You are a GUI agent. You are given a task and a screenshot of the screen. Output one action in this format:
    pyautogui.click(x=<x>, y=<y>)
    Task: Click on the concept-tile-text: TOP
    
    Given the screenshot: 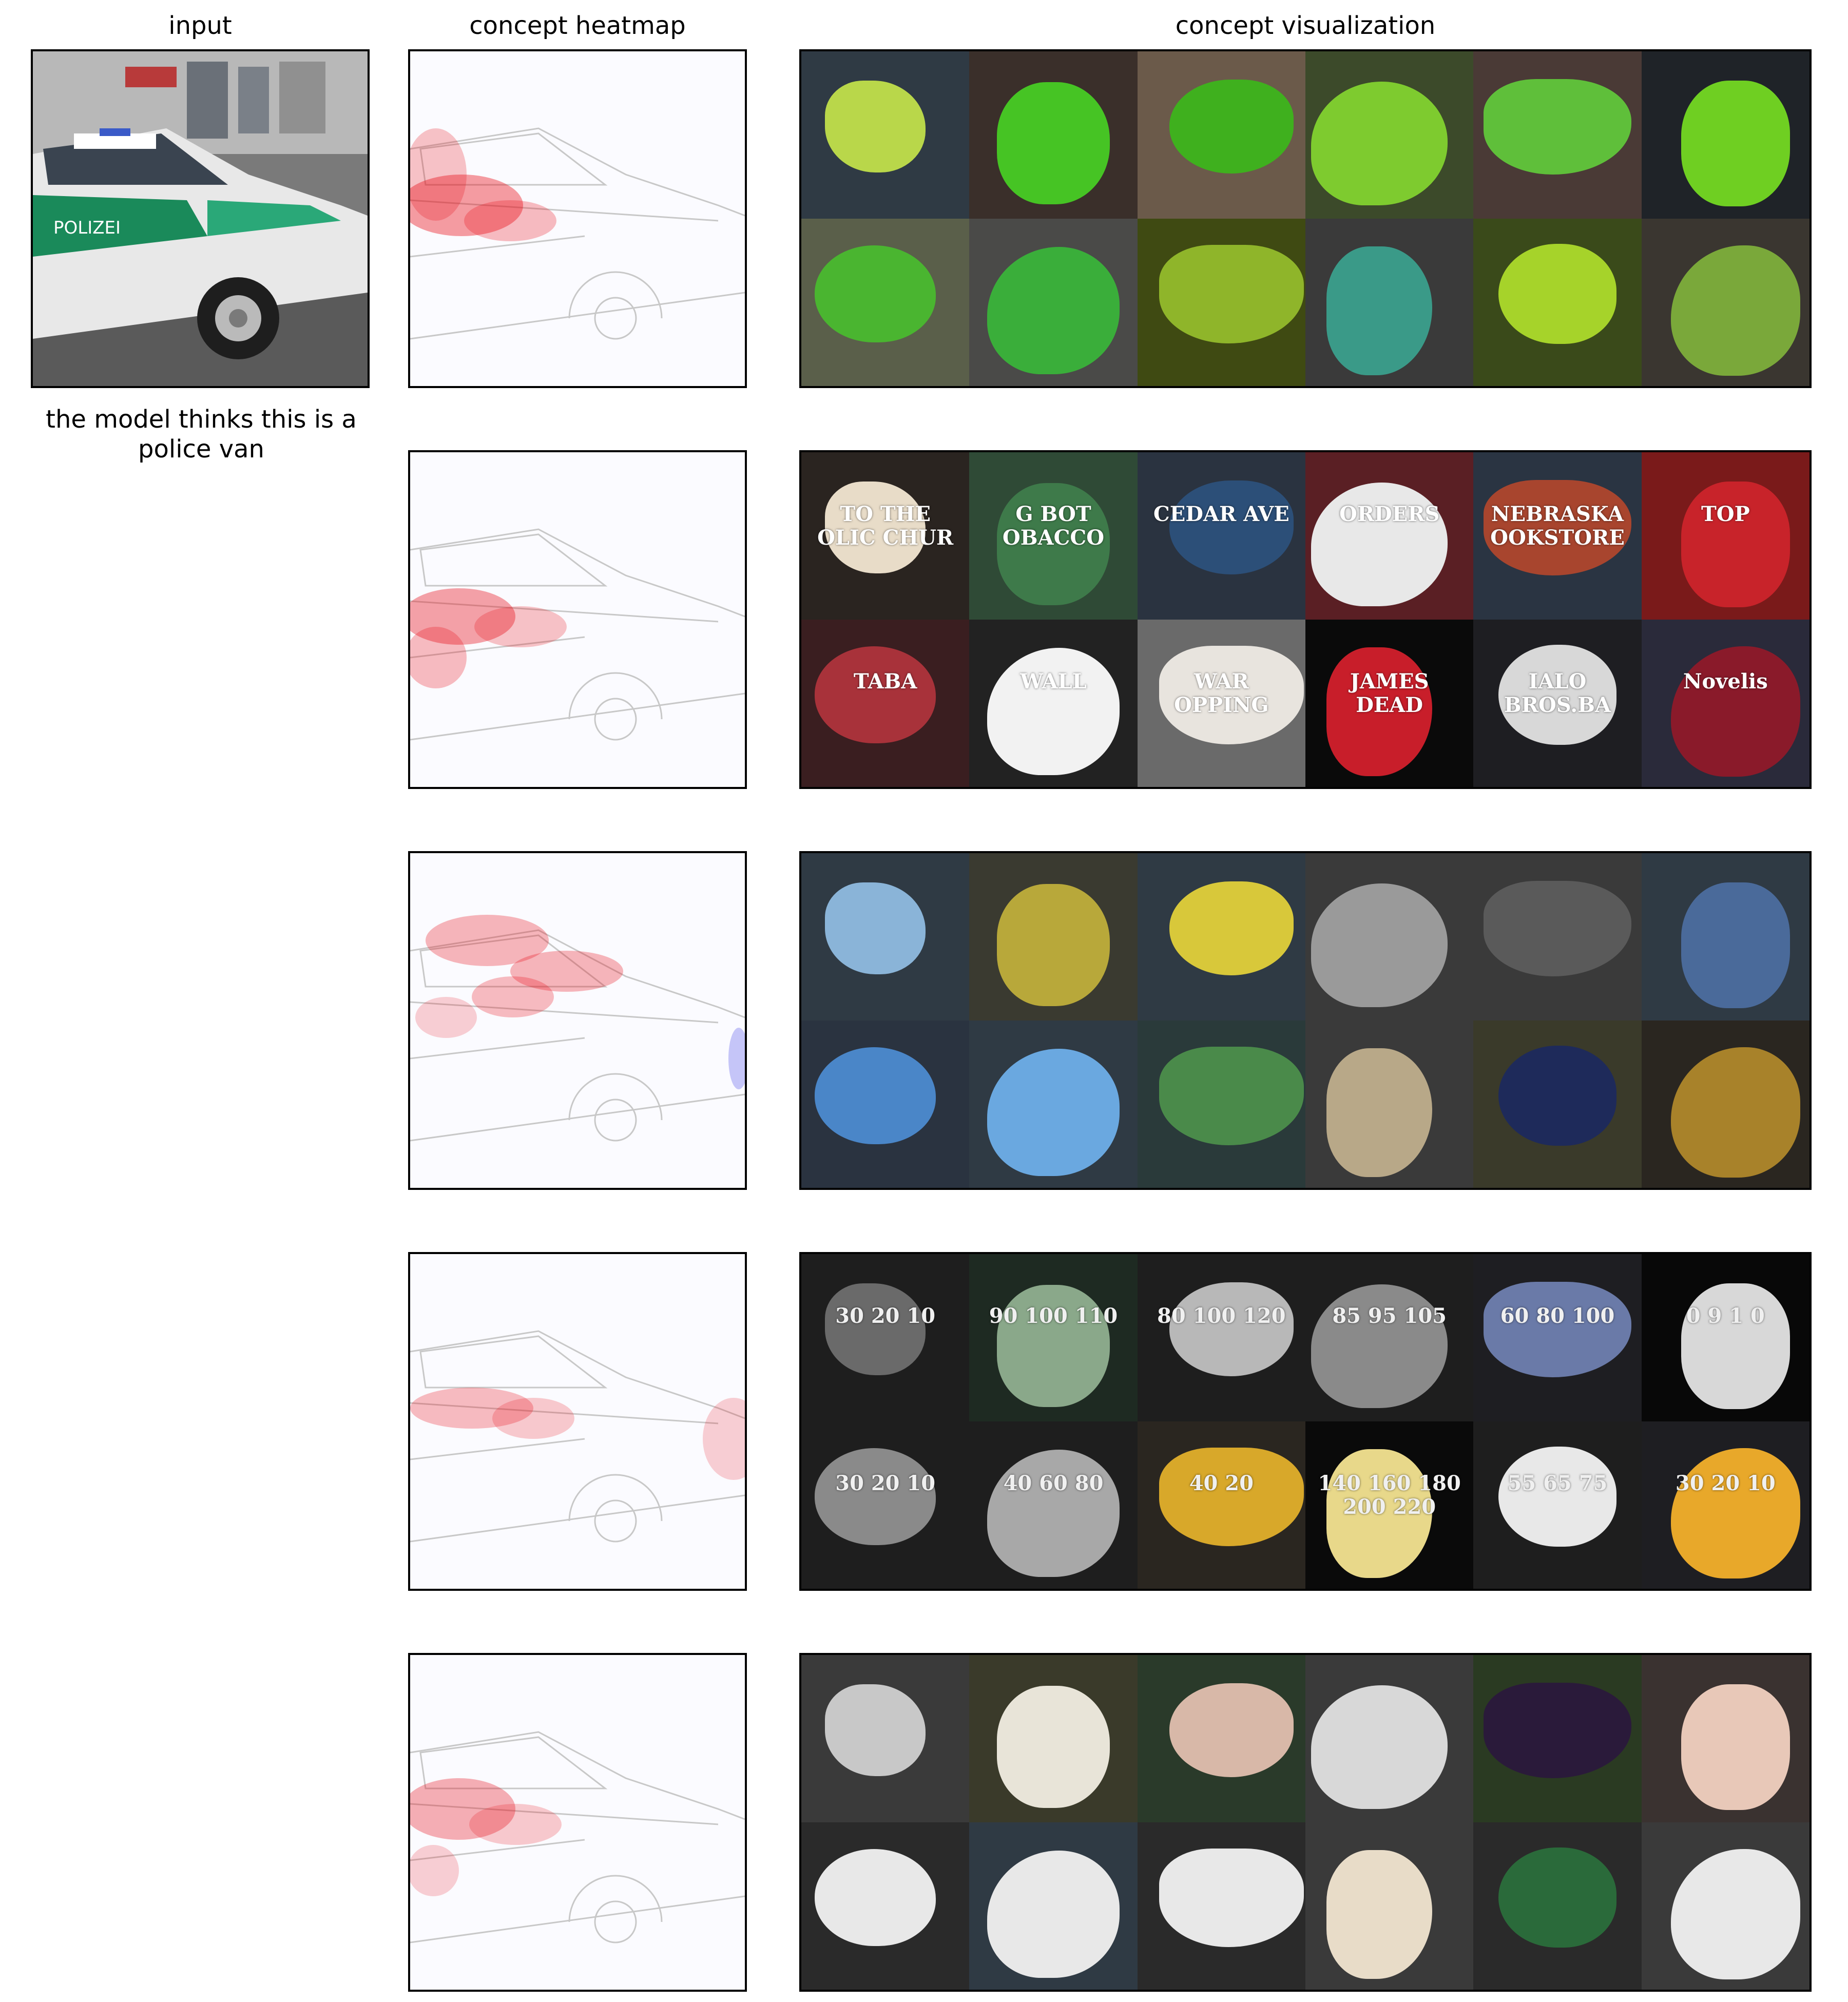 What is the action you would take?
    pyautogui.click(x=1725, y=514)
    